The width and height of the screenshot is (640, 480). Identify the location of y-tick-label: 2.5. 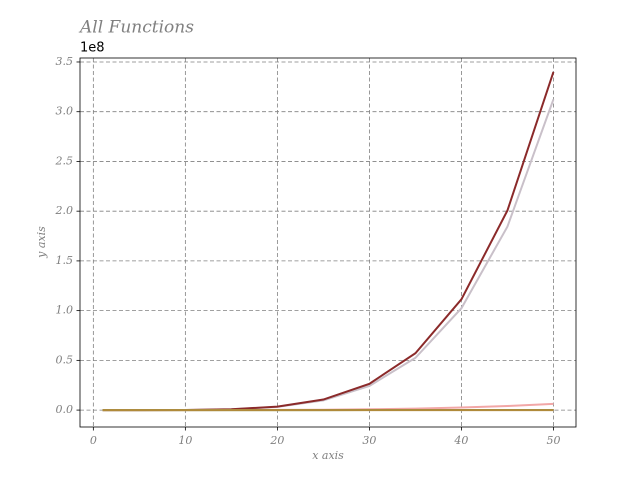
(64, 160).